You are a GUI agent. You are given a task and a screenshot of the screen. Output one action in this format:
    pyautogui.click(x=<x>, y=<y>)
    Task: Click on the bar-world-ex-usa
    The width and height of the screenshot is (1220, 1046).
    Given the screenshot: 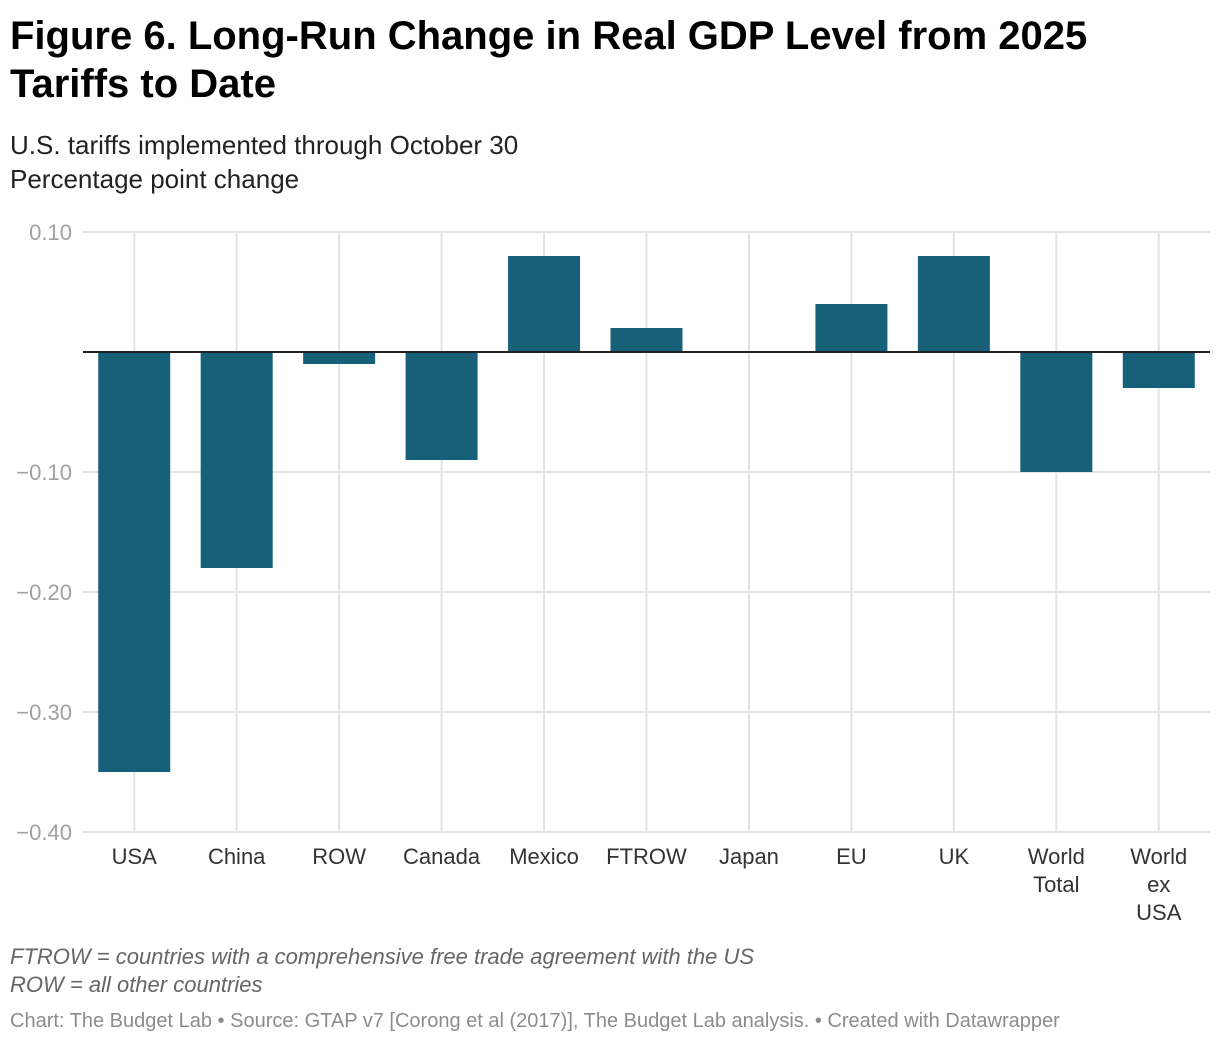 What is the action you would take?
    pyautogui.click(x=1158, y=370)
    